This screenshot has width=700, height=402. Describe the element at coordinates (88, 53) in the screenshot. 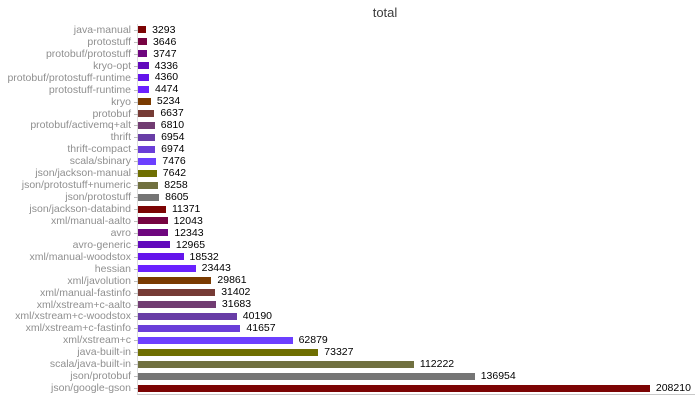

I see `category-label: protobuf/protostuff` at that location.